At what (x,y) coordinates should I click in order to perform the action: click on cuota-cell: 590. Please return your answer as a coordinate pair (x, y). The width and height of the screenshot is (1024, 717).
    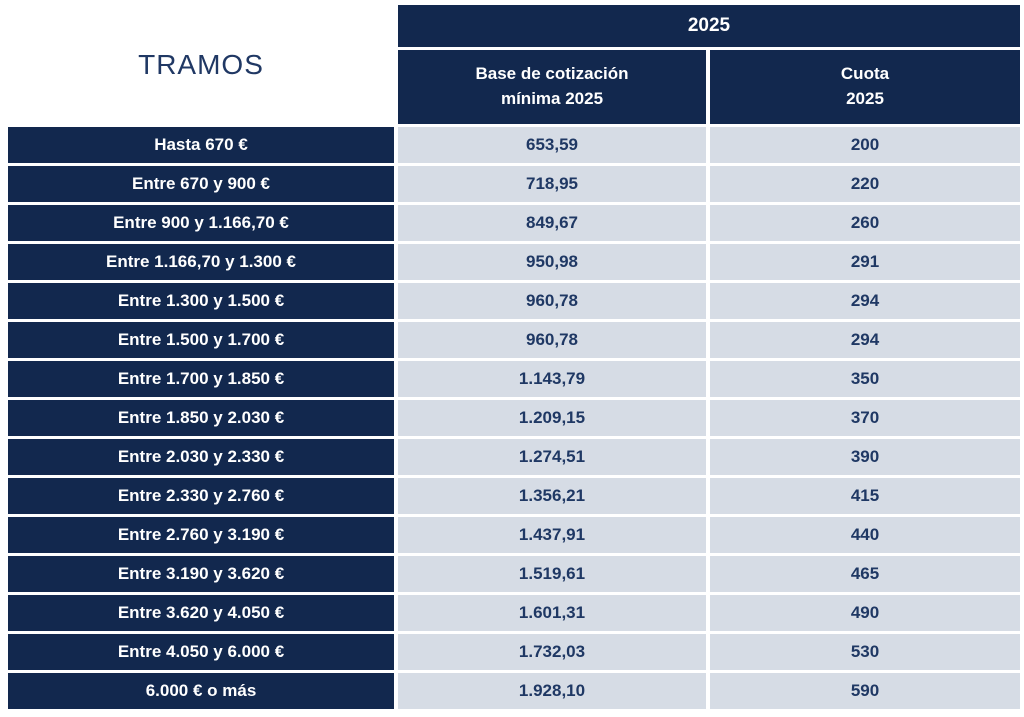
    Looking at the image, I should click on (865, 691).